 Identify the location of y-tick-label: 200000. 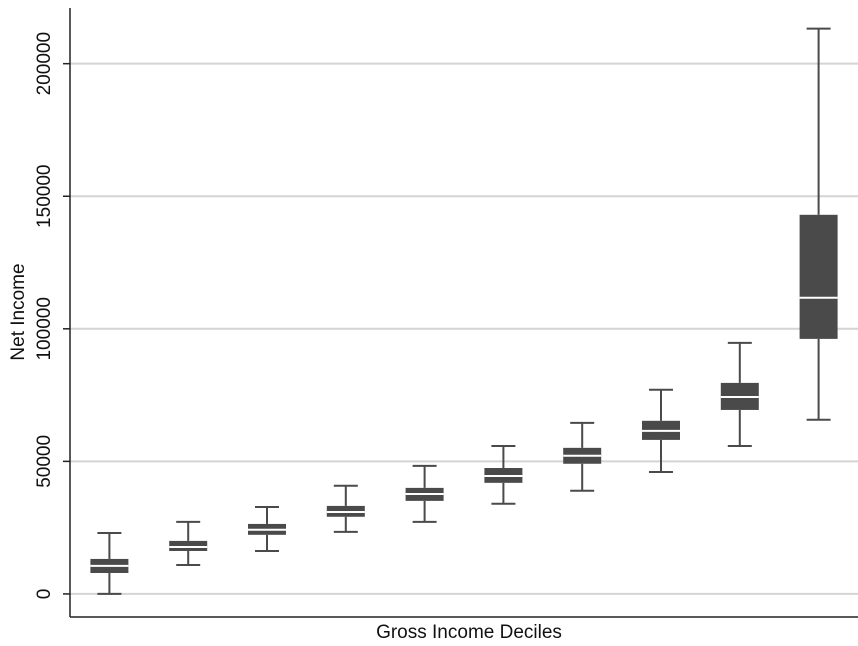
(44, 63).